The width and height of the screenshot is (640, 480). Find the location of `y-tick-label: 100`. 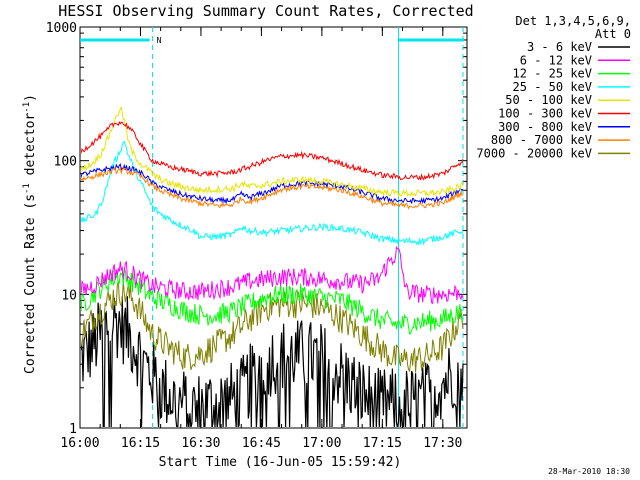

y-tick-label: 100 is located at coordinates (65, 162).